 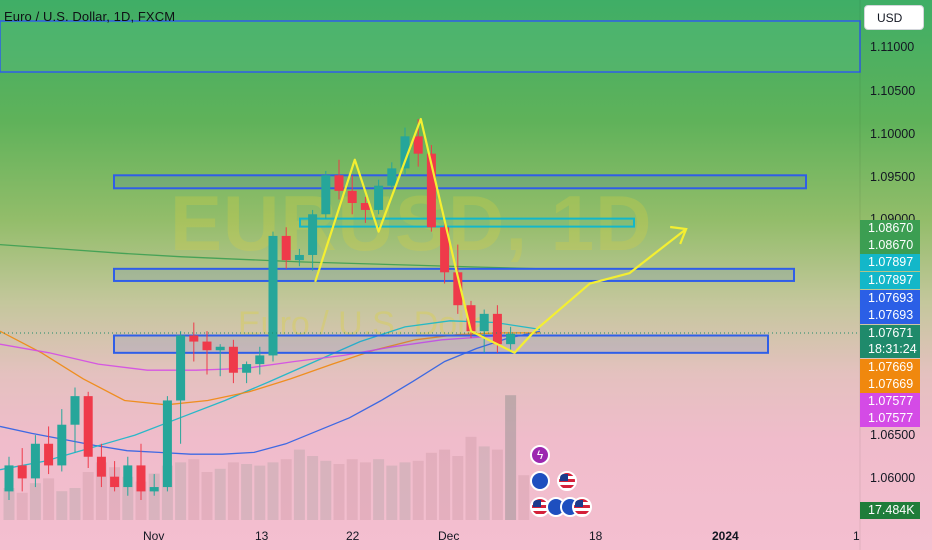 What do you see at coordinates (890, 349) in the screenshot?
I see `countdown-tag: 18:31:24` at bounding box center [890, 349].